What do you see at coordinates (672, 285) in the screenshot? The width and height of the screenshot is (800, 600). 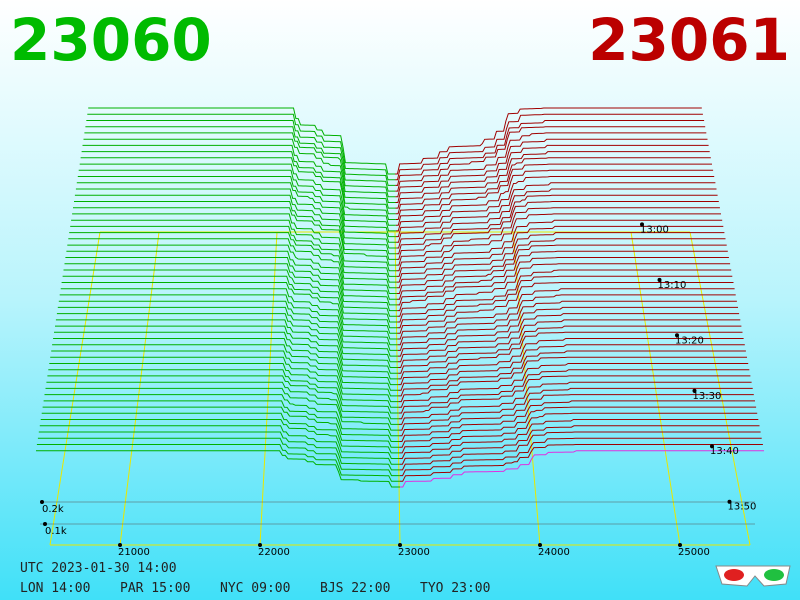 I see `time-label: 13:10` at bounding box center [672, 285].